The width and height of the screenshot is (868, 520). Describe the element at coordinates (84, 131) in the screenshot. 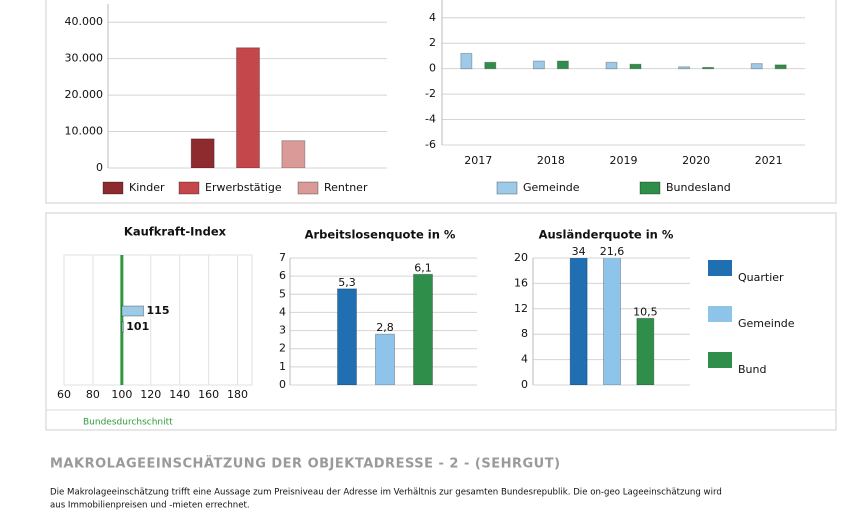

I see `y-tick-label: 10.000` at that location.